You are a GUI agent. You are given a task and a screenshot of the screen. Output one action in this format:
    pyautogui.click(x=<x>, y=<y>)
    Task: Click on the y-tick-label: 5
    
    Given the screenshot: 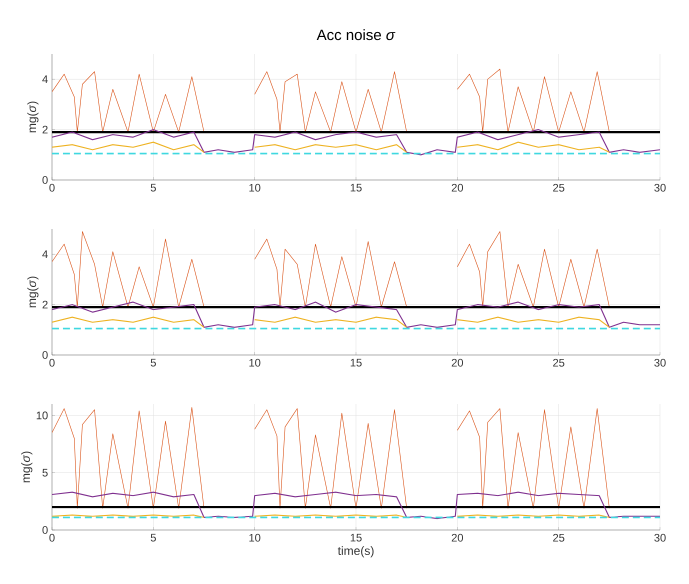 What is the action you would take?
    pyautogui.click(x=45, y=472)
    